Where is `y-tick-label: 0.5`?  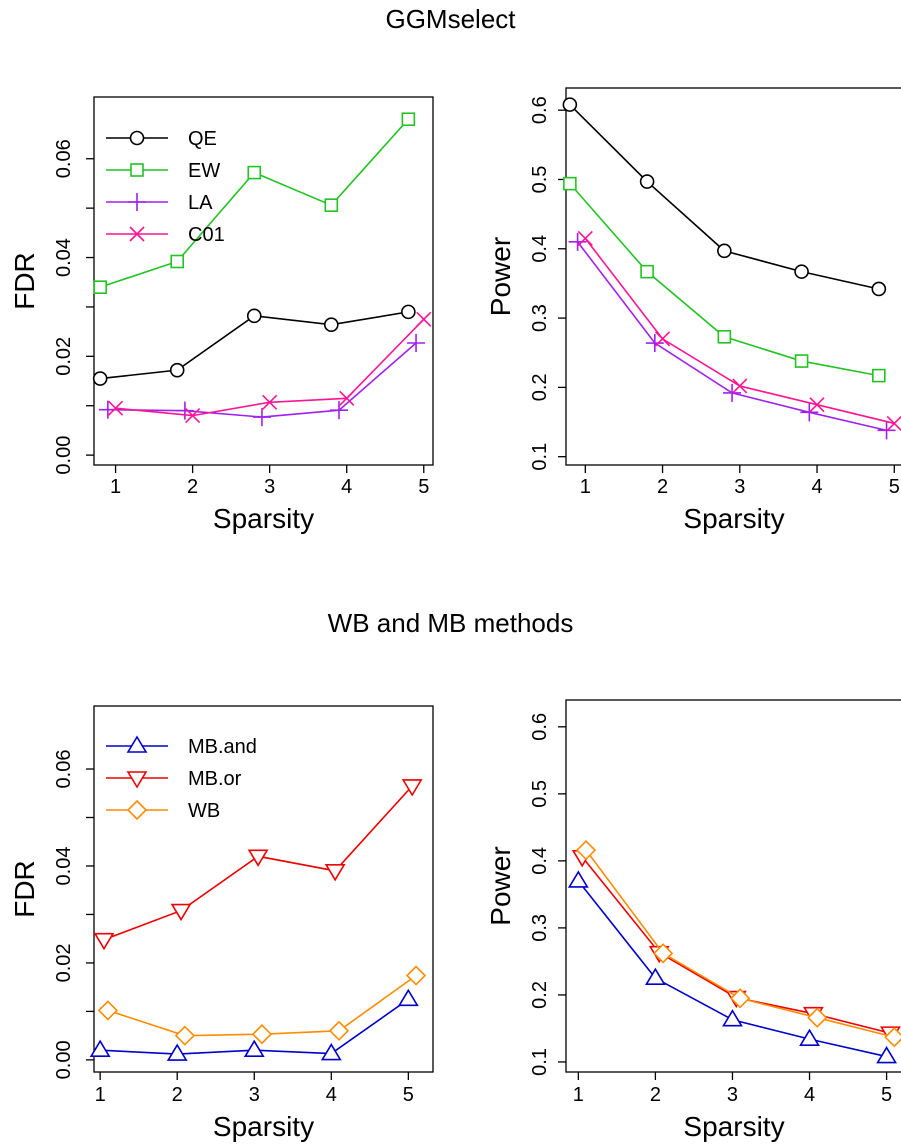
y-tick-label: 0.5 is located at coordinates (540, 180).